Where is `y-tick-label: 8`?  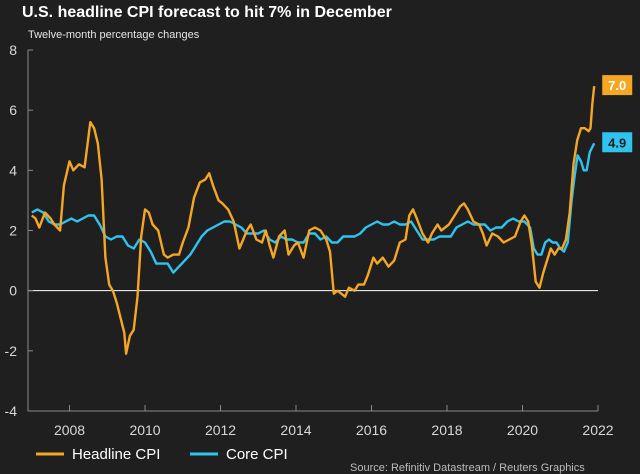
y-tick-label: 8 is located at coordinates (13, 50).